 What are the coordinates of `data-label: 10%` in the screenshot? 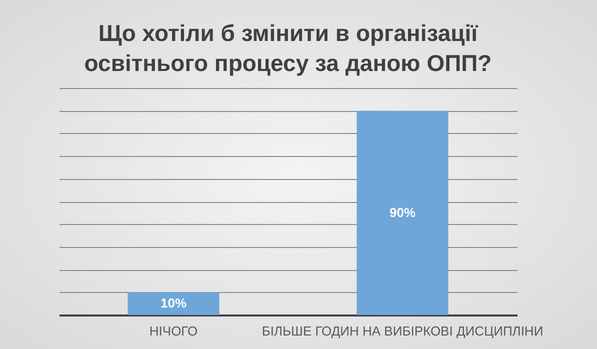 It's located at (173, 303).